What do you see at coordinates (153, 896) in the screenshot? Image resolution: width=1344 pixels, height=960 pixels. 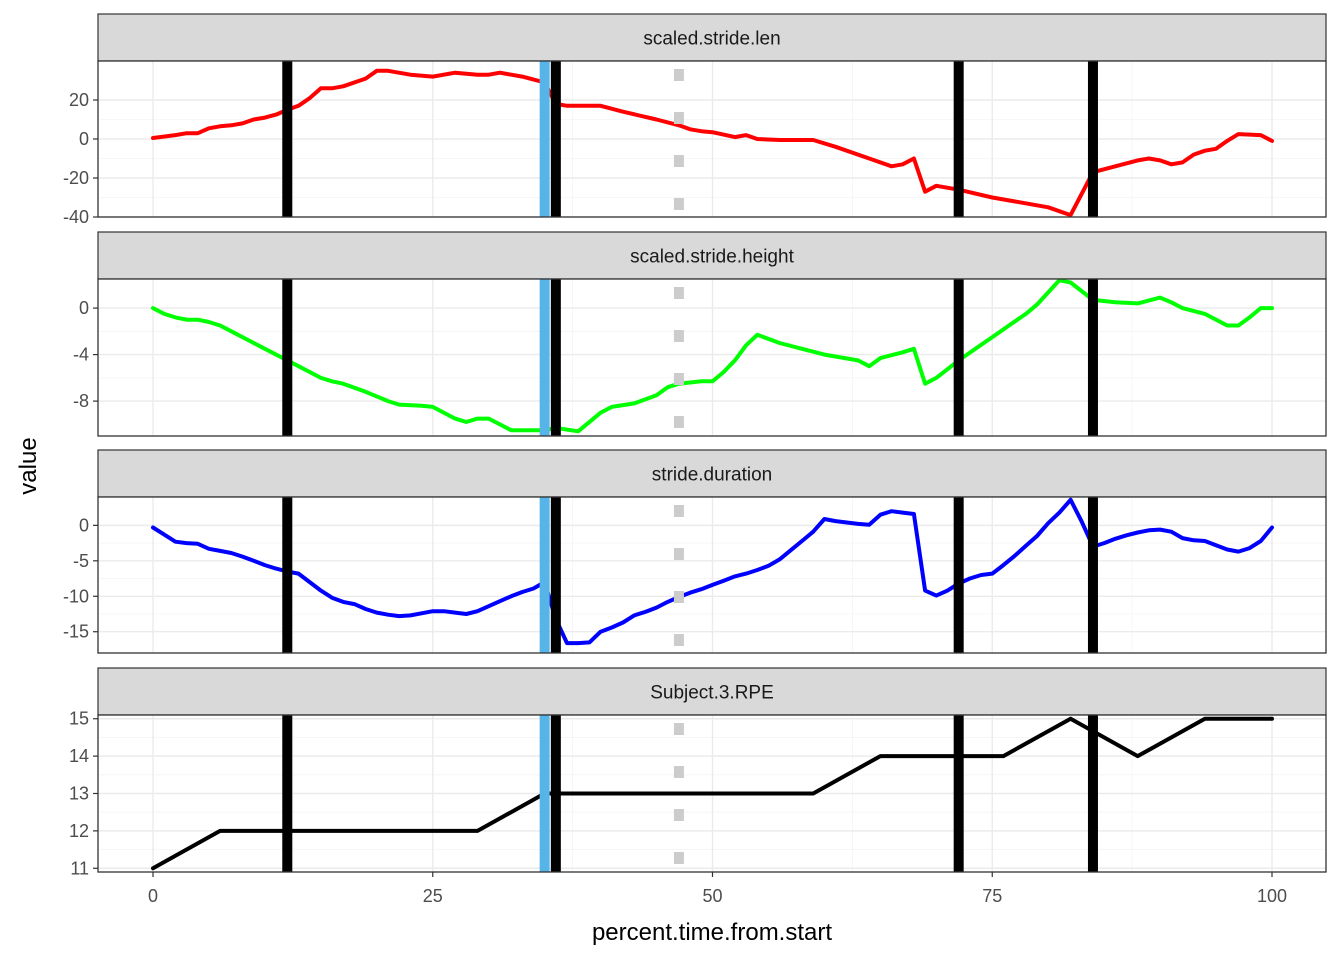 I see `x-tick-label: 0` at bounding box center [153, 896].